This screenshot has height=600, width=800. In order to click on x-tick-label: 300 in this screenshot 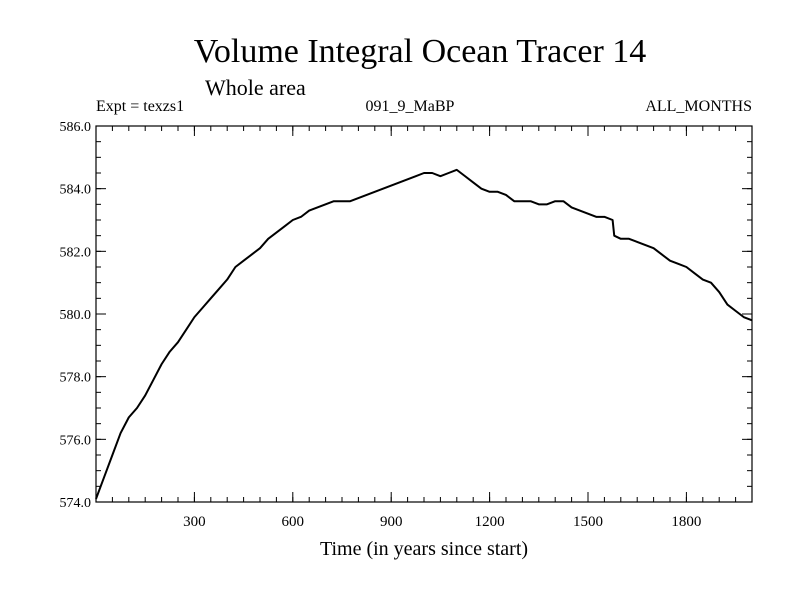, I will do `click(194, 522)`.